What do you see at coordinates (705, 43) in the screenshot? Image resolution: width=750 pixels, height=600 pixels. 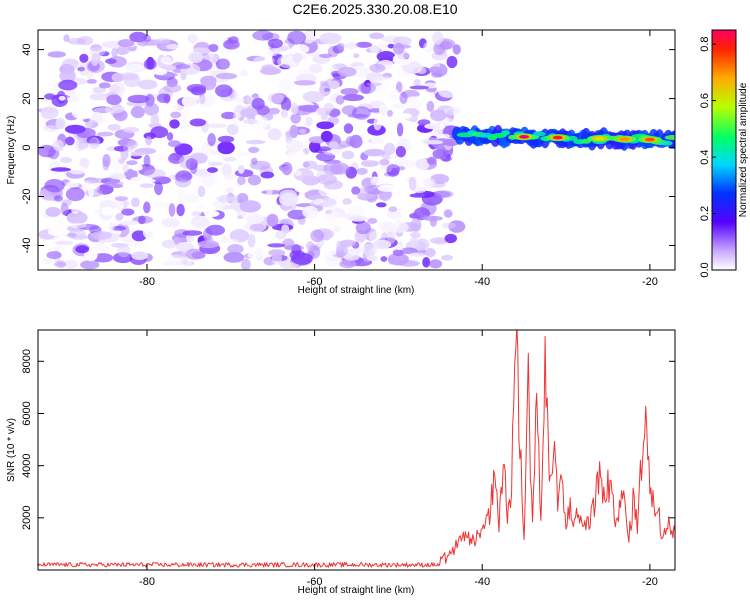 I see `colorbar-tick-label: 0.8` at bounding box center [705, 43].